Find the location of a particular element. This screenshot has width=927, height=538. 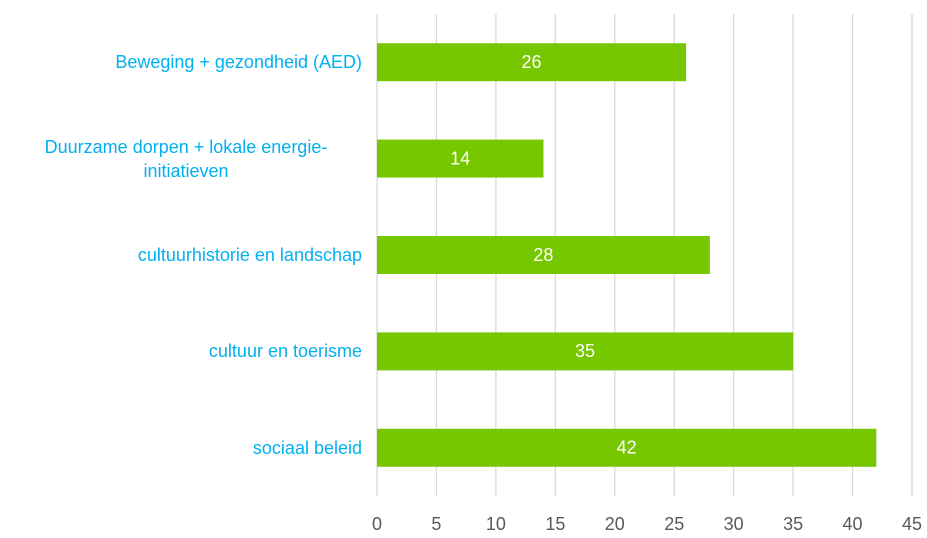

category-label-box: sociaal beleid is located at coordinates (181, 448).